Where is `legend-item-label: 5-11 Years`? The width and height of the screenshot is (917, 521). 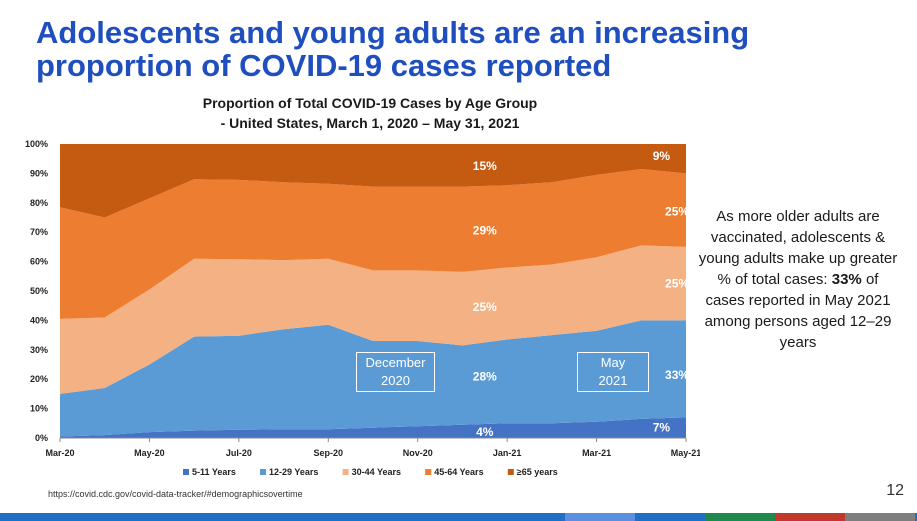
legend-item-label: 5-11 Years is located at coordinates (214, 472).